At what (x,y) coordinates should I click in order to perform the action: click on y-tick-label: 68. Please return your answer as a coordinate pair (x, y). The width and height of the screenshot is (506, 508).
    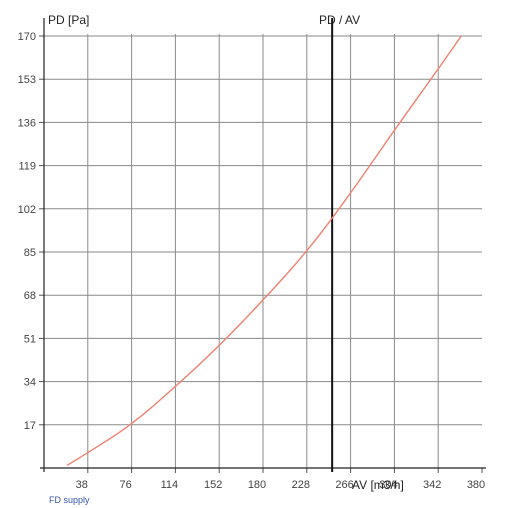
    Looking at the image, I should click on (30, 296).